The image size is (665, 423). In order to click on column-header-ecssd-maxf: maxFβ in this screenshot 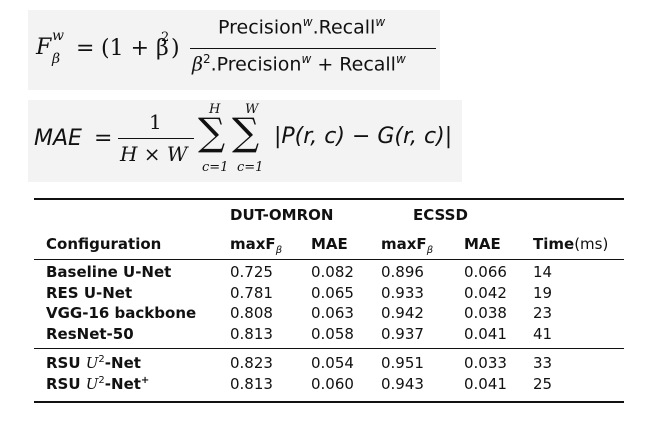, I will do `click(407, 245)`.